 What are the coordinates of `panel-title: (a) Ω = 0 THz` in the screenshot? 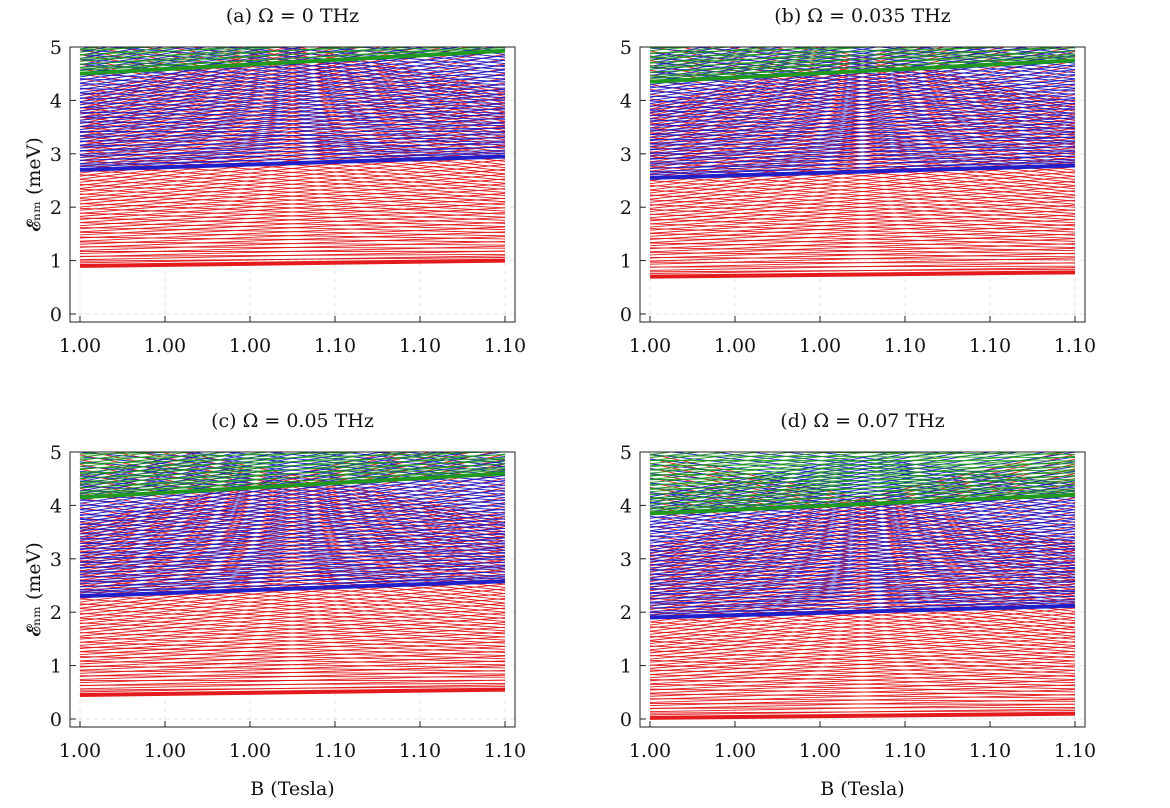 It's located at (292, 16).